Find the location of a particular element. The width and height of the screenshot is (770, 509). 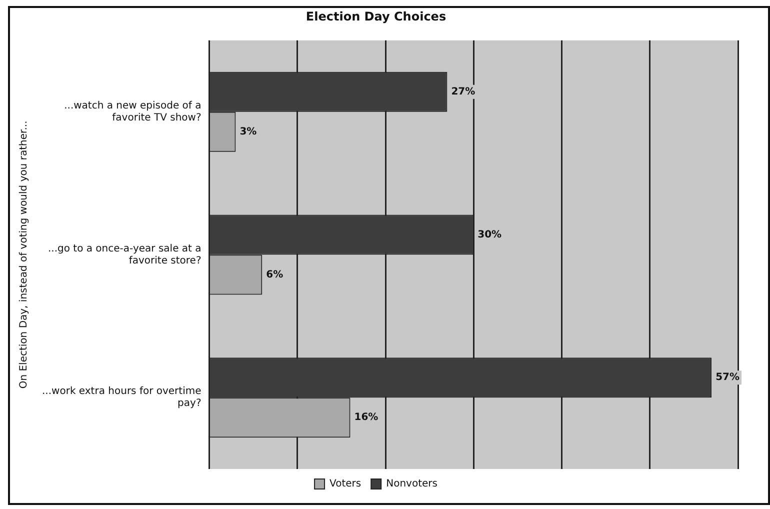

data-label: 6% is located at coordinates (275, 274).